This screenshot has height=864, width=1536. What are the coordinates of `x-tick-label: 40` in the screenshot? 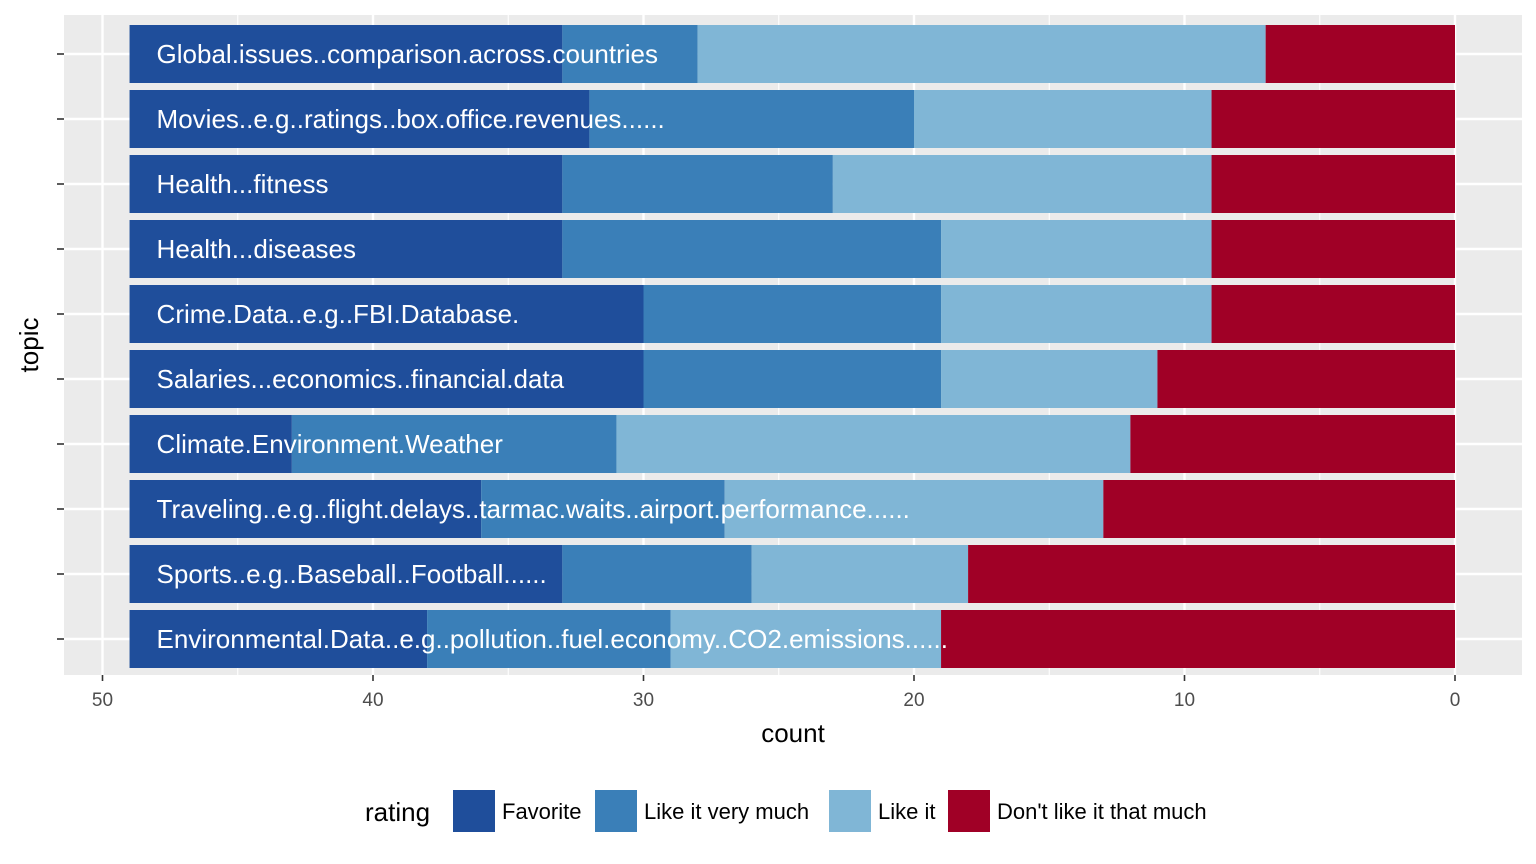 It's located at (372, 700).